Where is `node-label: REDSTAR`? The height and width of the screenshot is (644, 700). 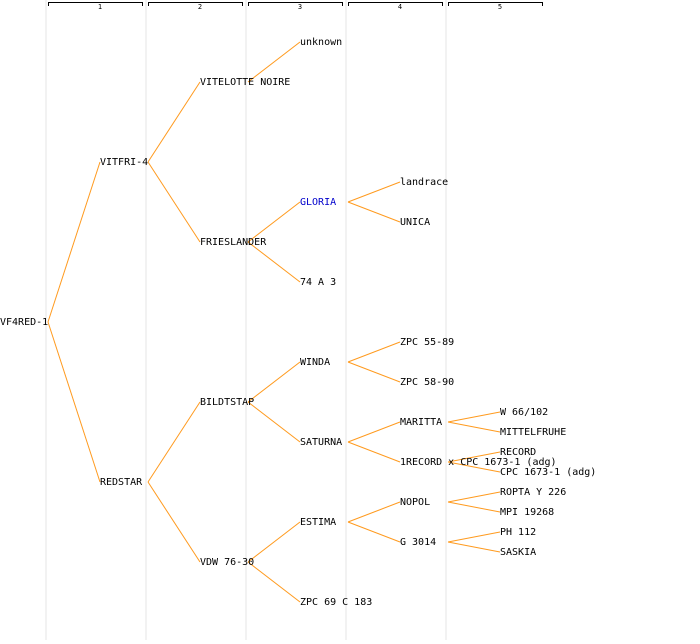 node-label: REDSTAR is located at coordinates (121, 482).